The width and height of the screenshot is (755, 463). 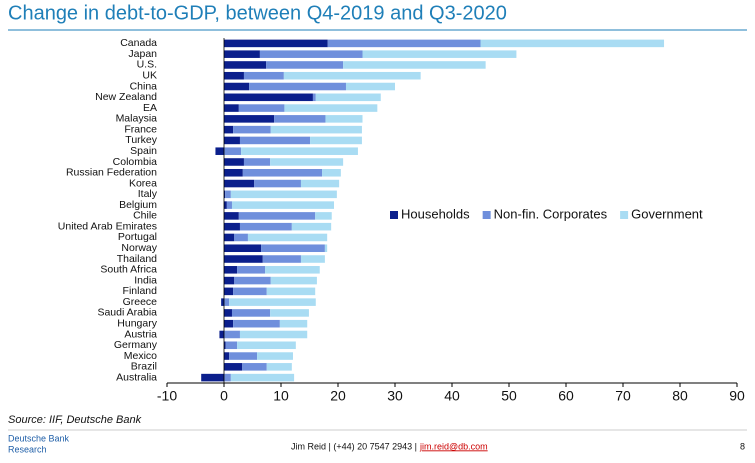 What do you see at coordinates (680, 396) in the screenshot?
I see `x-tick-label: 80` at bounding box center [680, 396].